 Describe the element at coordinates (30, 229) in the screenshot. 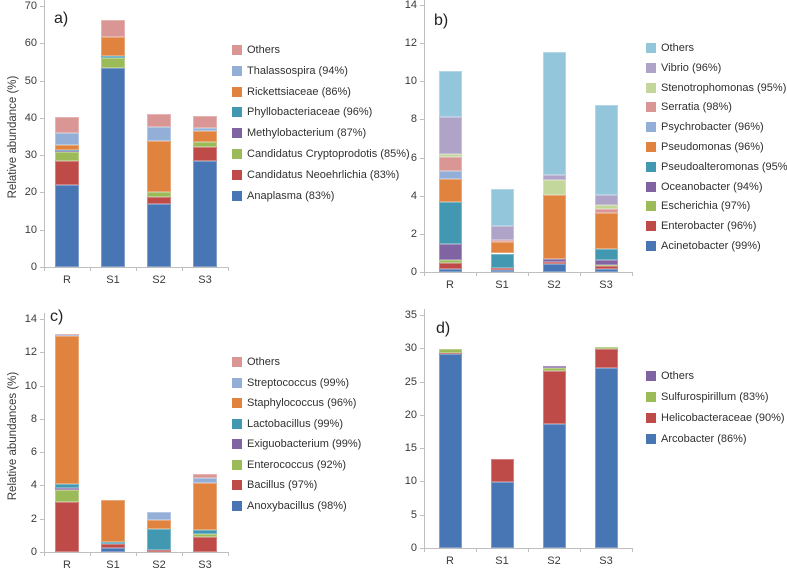

I see `y-tick-label: 10` at that location.